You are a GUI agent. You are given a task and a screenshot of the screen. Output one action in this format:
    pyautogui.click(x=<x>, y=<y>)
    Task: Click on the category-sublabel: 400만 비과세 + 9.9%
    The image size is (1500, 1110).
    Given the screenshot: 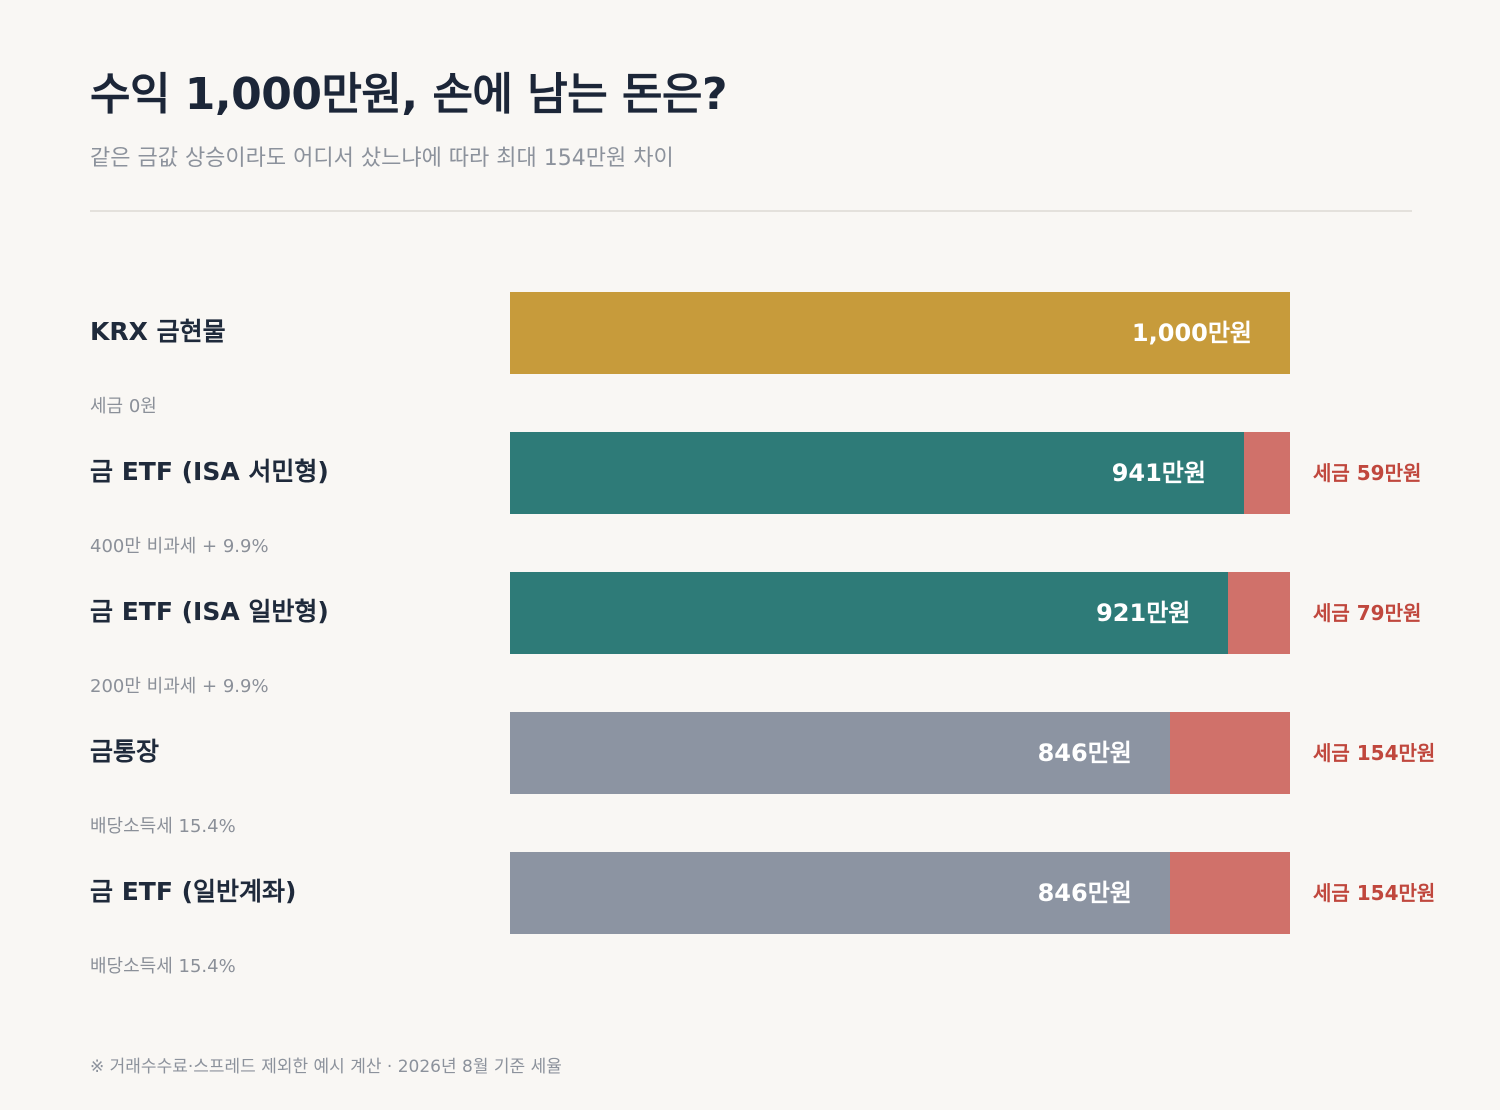 What is the action you would take?
    pyautogui.click(x=179, y=546)
    